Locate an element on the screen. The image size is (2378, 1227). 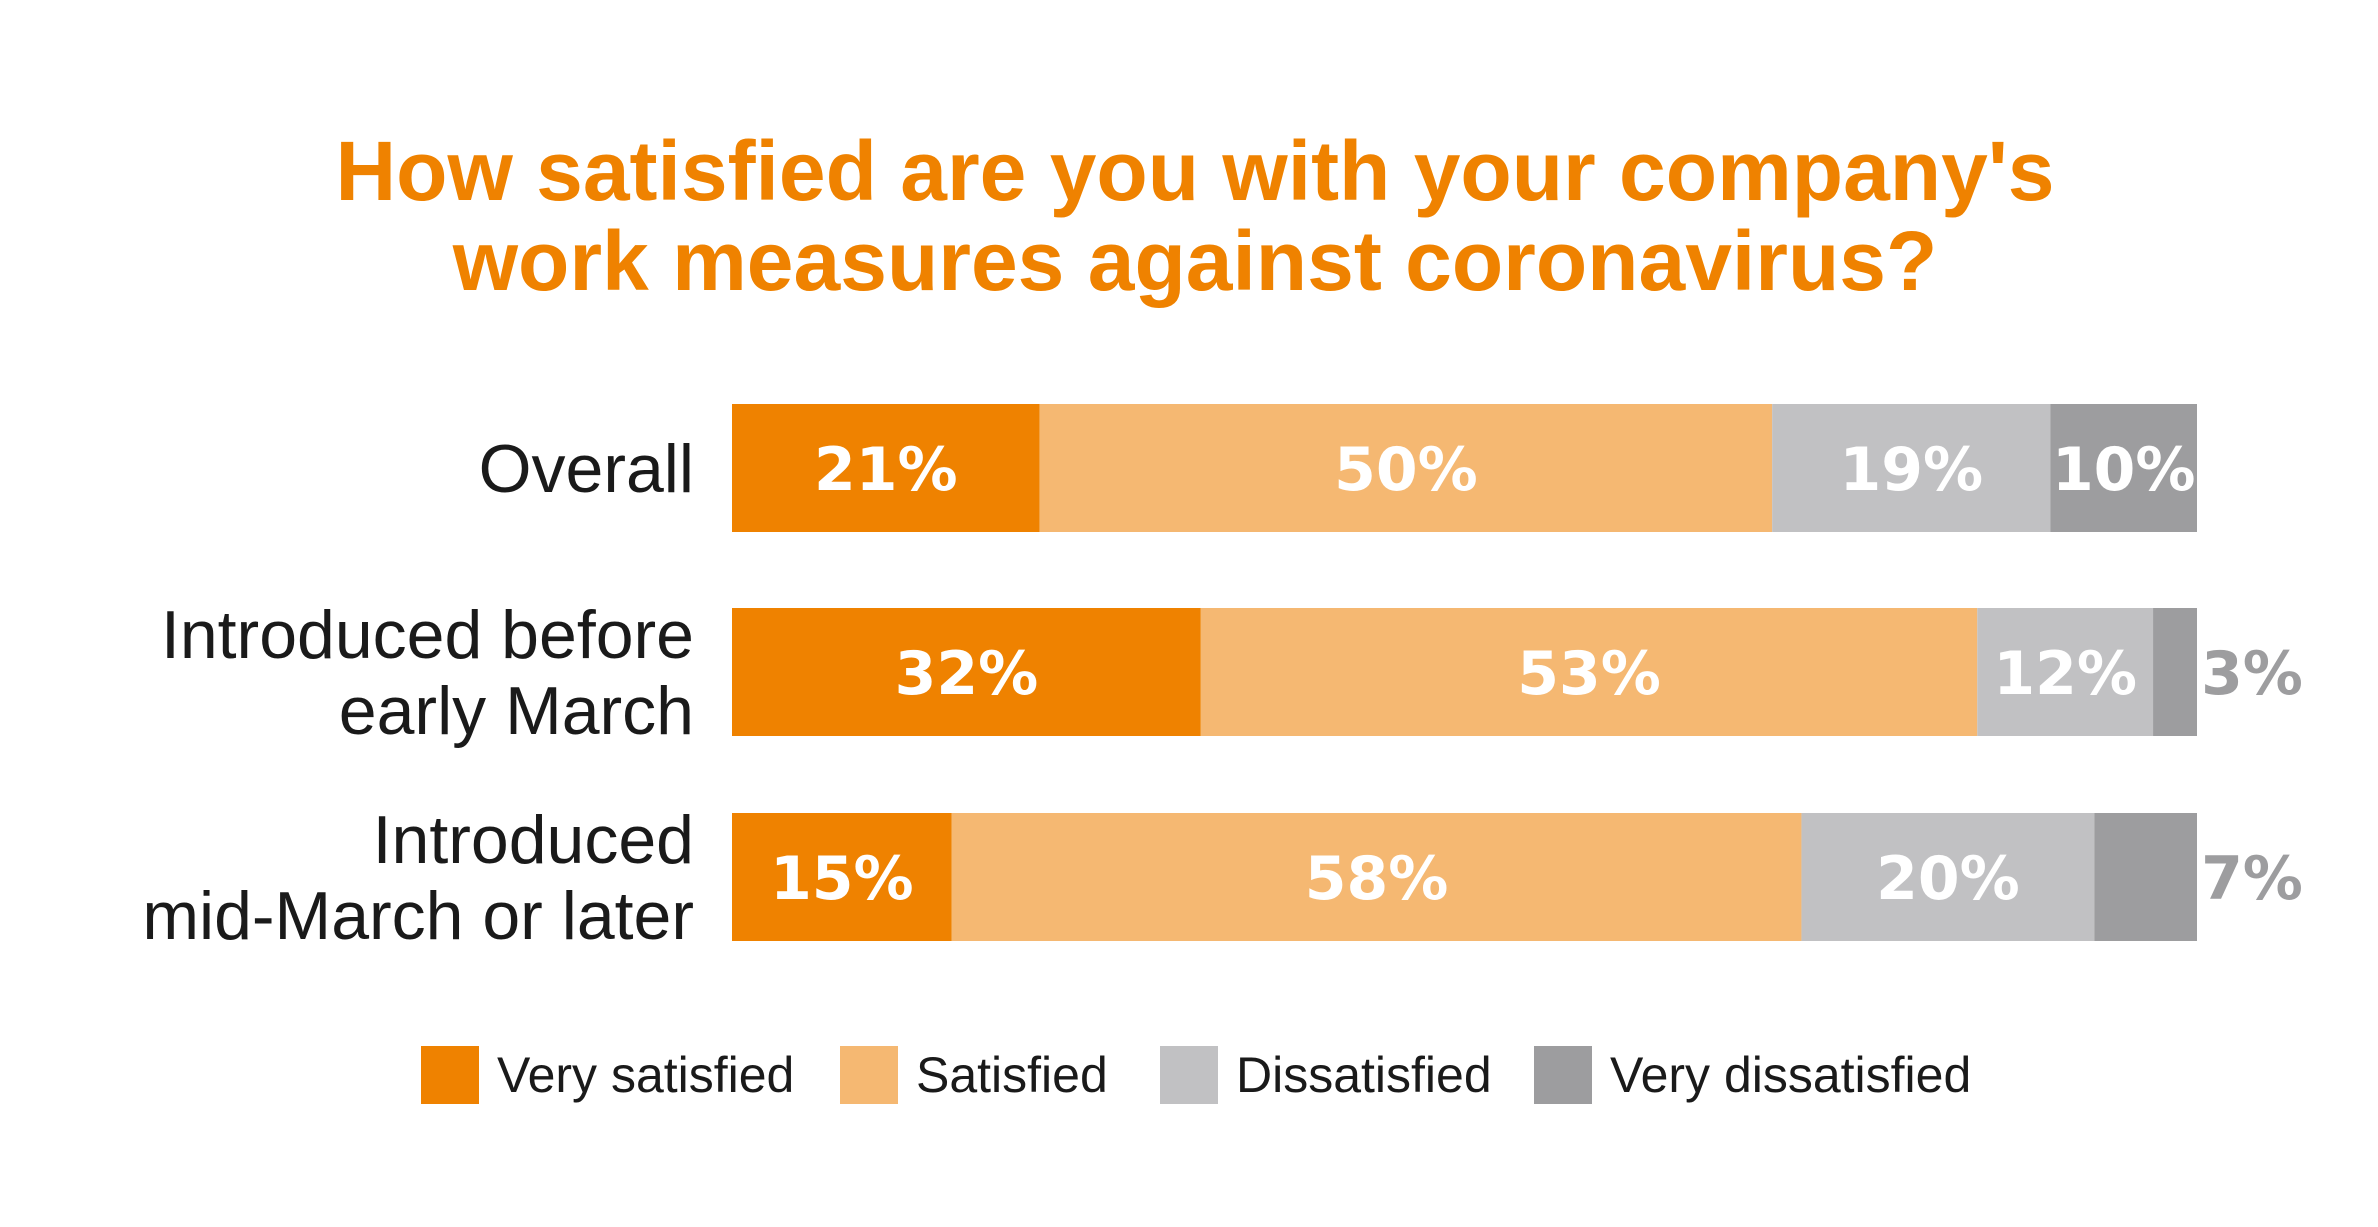
bar-value-label: 53% is located at coordinates (1589, 674).